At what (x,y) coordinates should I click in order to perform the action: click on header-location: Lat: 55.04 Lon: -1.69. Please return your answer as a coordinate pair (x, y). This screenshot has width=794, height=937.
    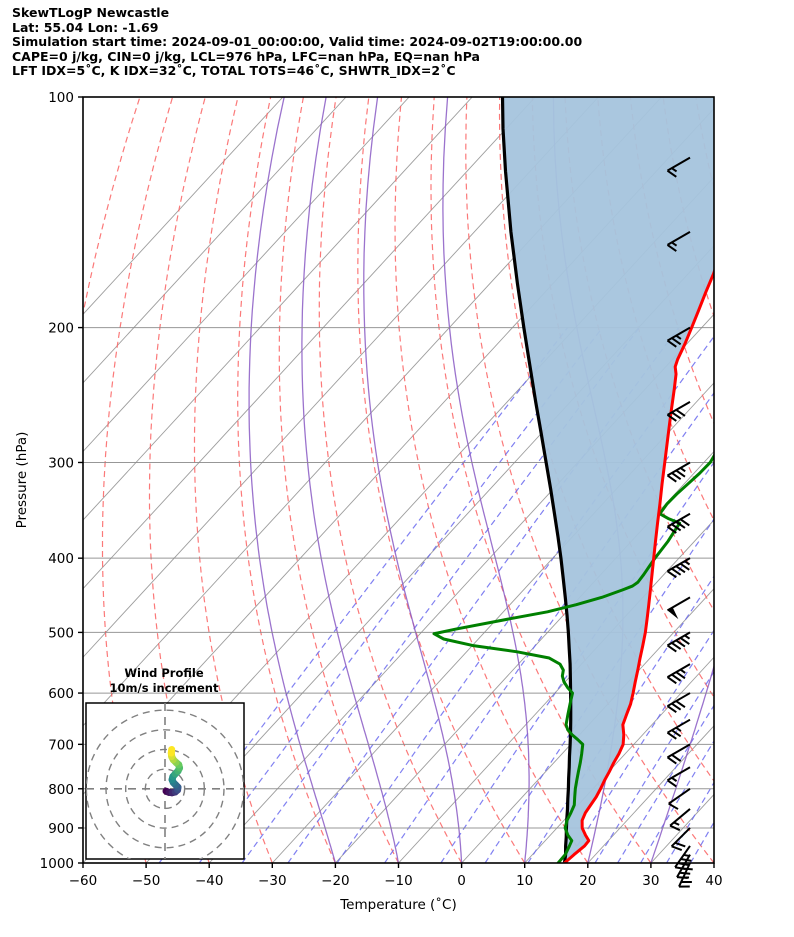
    Looking at the image, I should click on (85, 27).